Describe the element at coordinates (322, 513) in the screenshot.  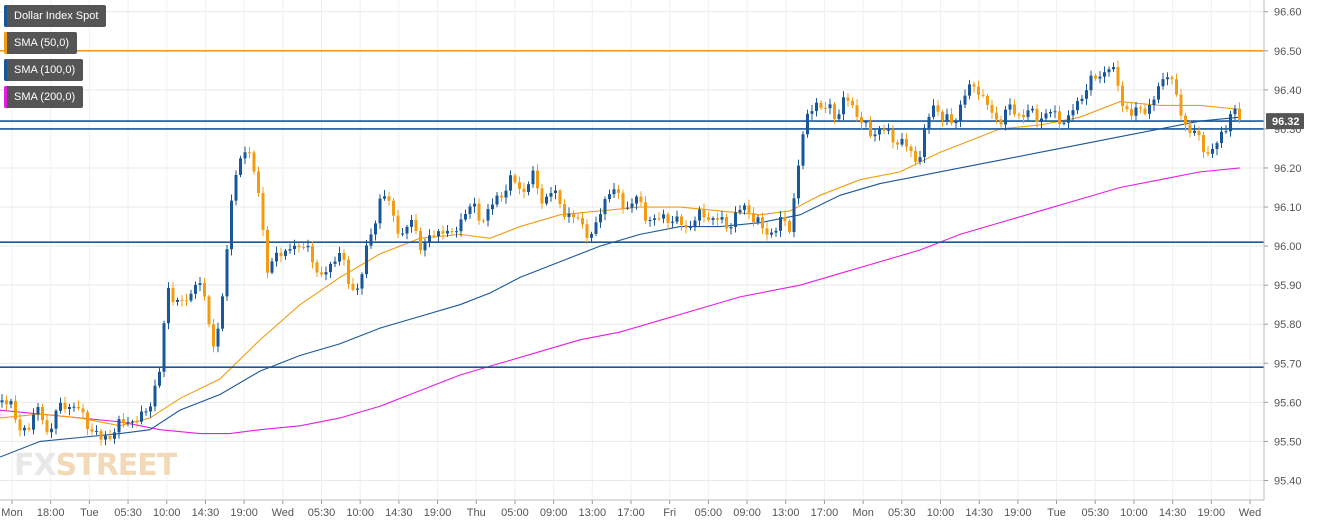
I see `x-tick-label: 05:30` at that location.